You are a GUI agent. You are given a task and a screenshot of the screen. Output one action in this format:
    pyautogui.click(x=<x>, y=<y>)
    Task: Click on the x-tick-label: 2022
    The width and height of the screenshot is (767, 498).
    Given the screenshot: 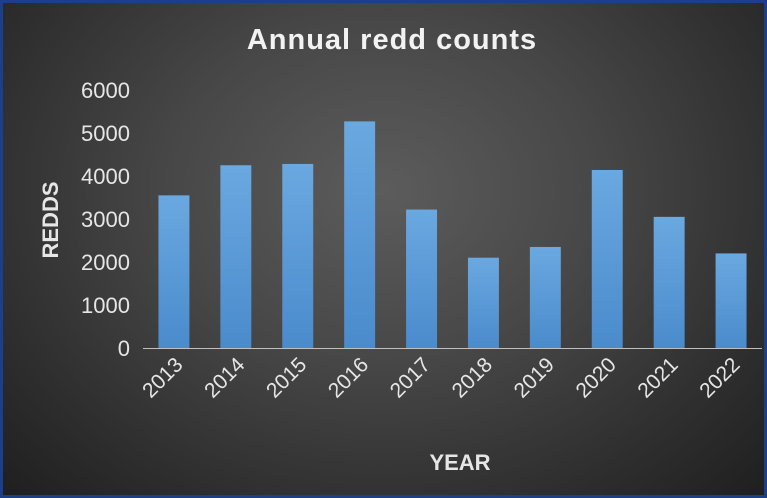 What is the action you would take?
    pyautogui.click(x=719, y=377)
    